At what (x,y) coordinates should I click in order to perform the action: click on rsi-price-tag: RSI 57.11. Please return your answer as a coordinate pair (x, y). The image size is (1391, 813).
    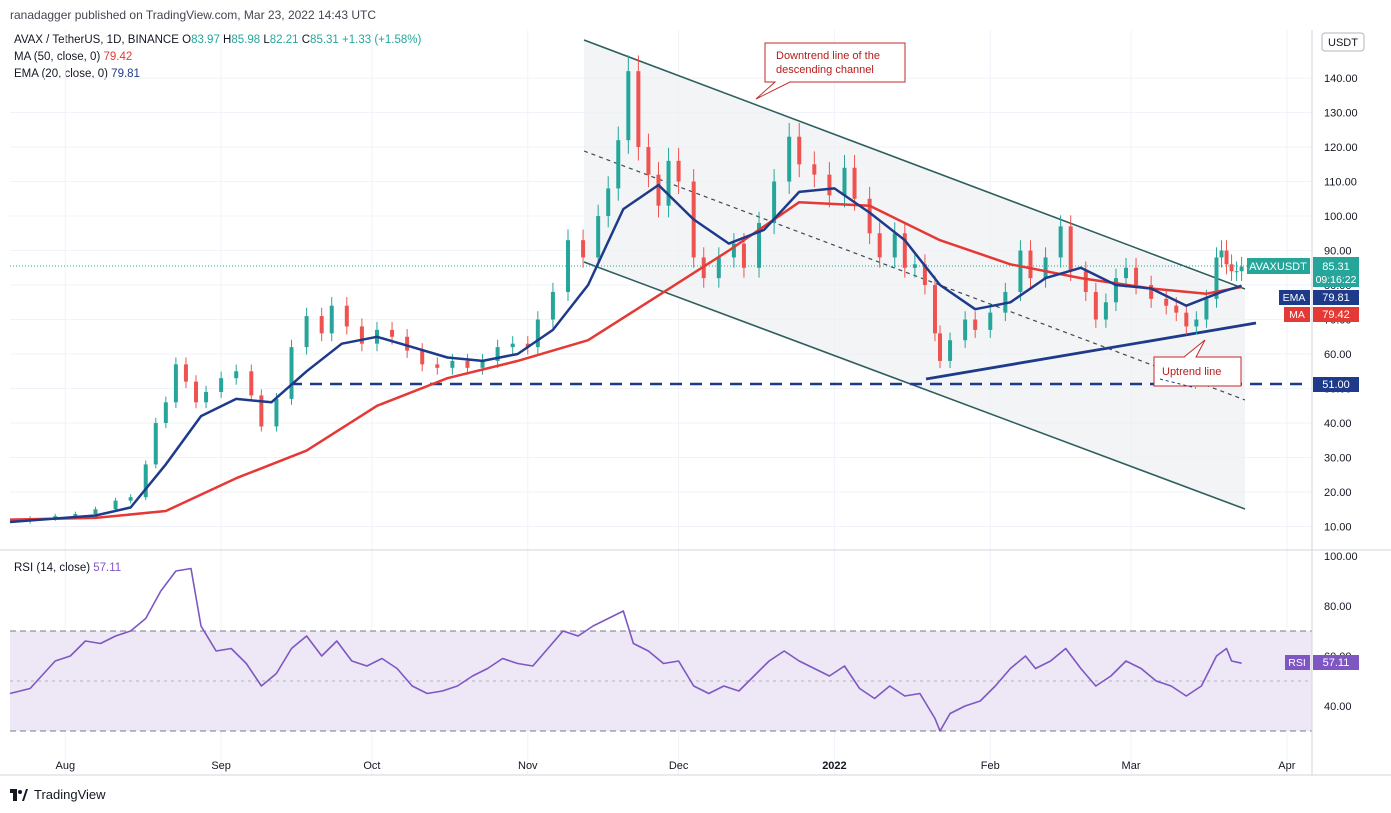
    Looking at the image, I should click on (1322, 662).